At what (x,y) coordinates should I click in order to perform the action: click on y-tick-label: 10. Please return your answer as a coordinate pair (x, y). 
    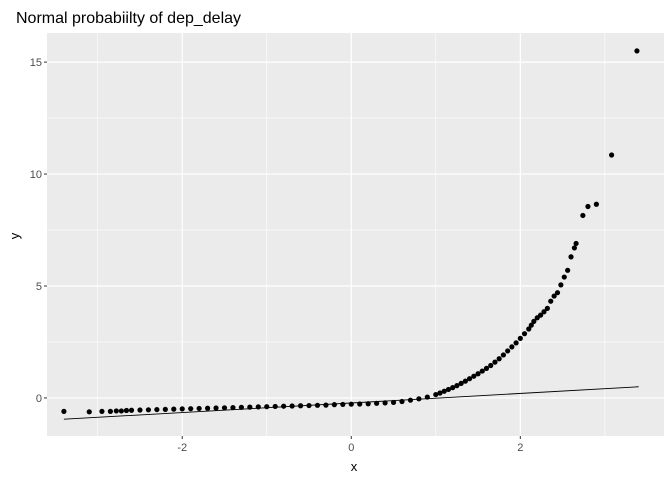
    Looking at the image, I should click on (36, 175).